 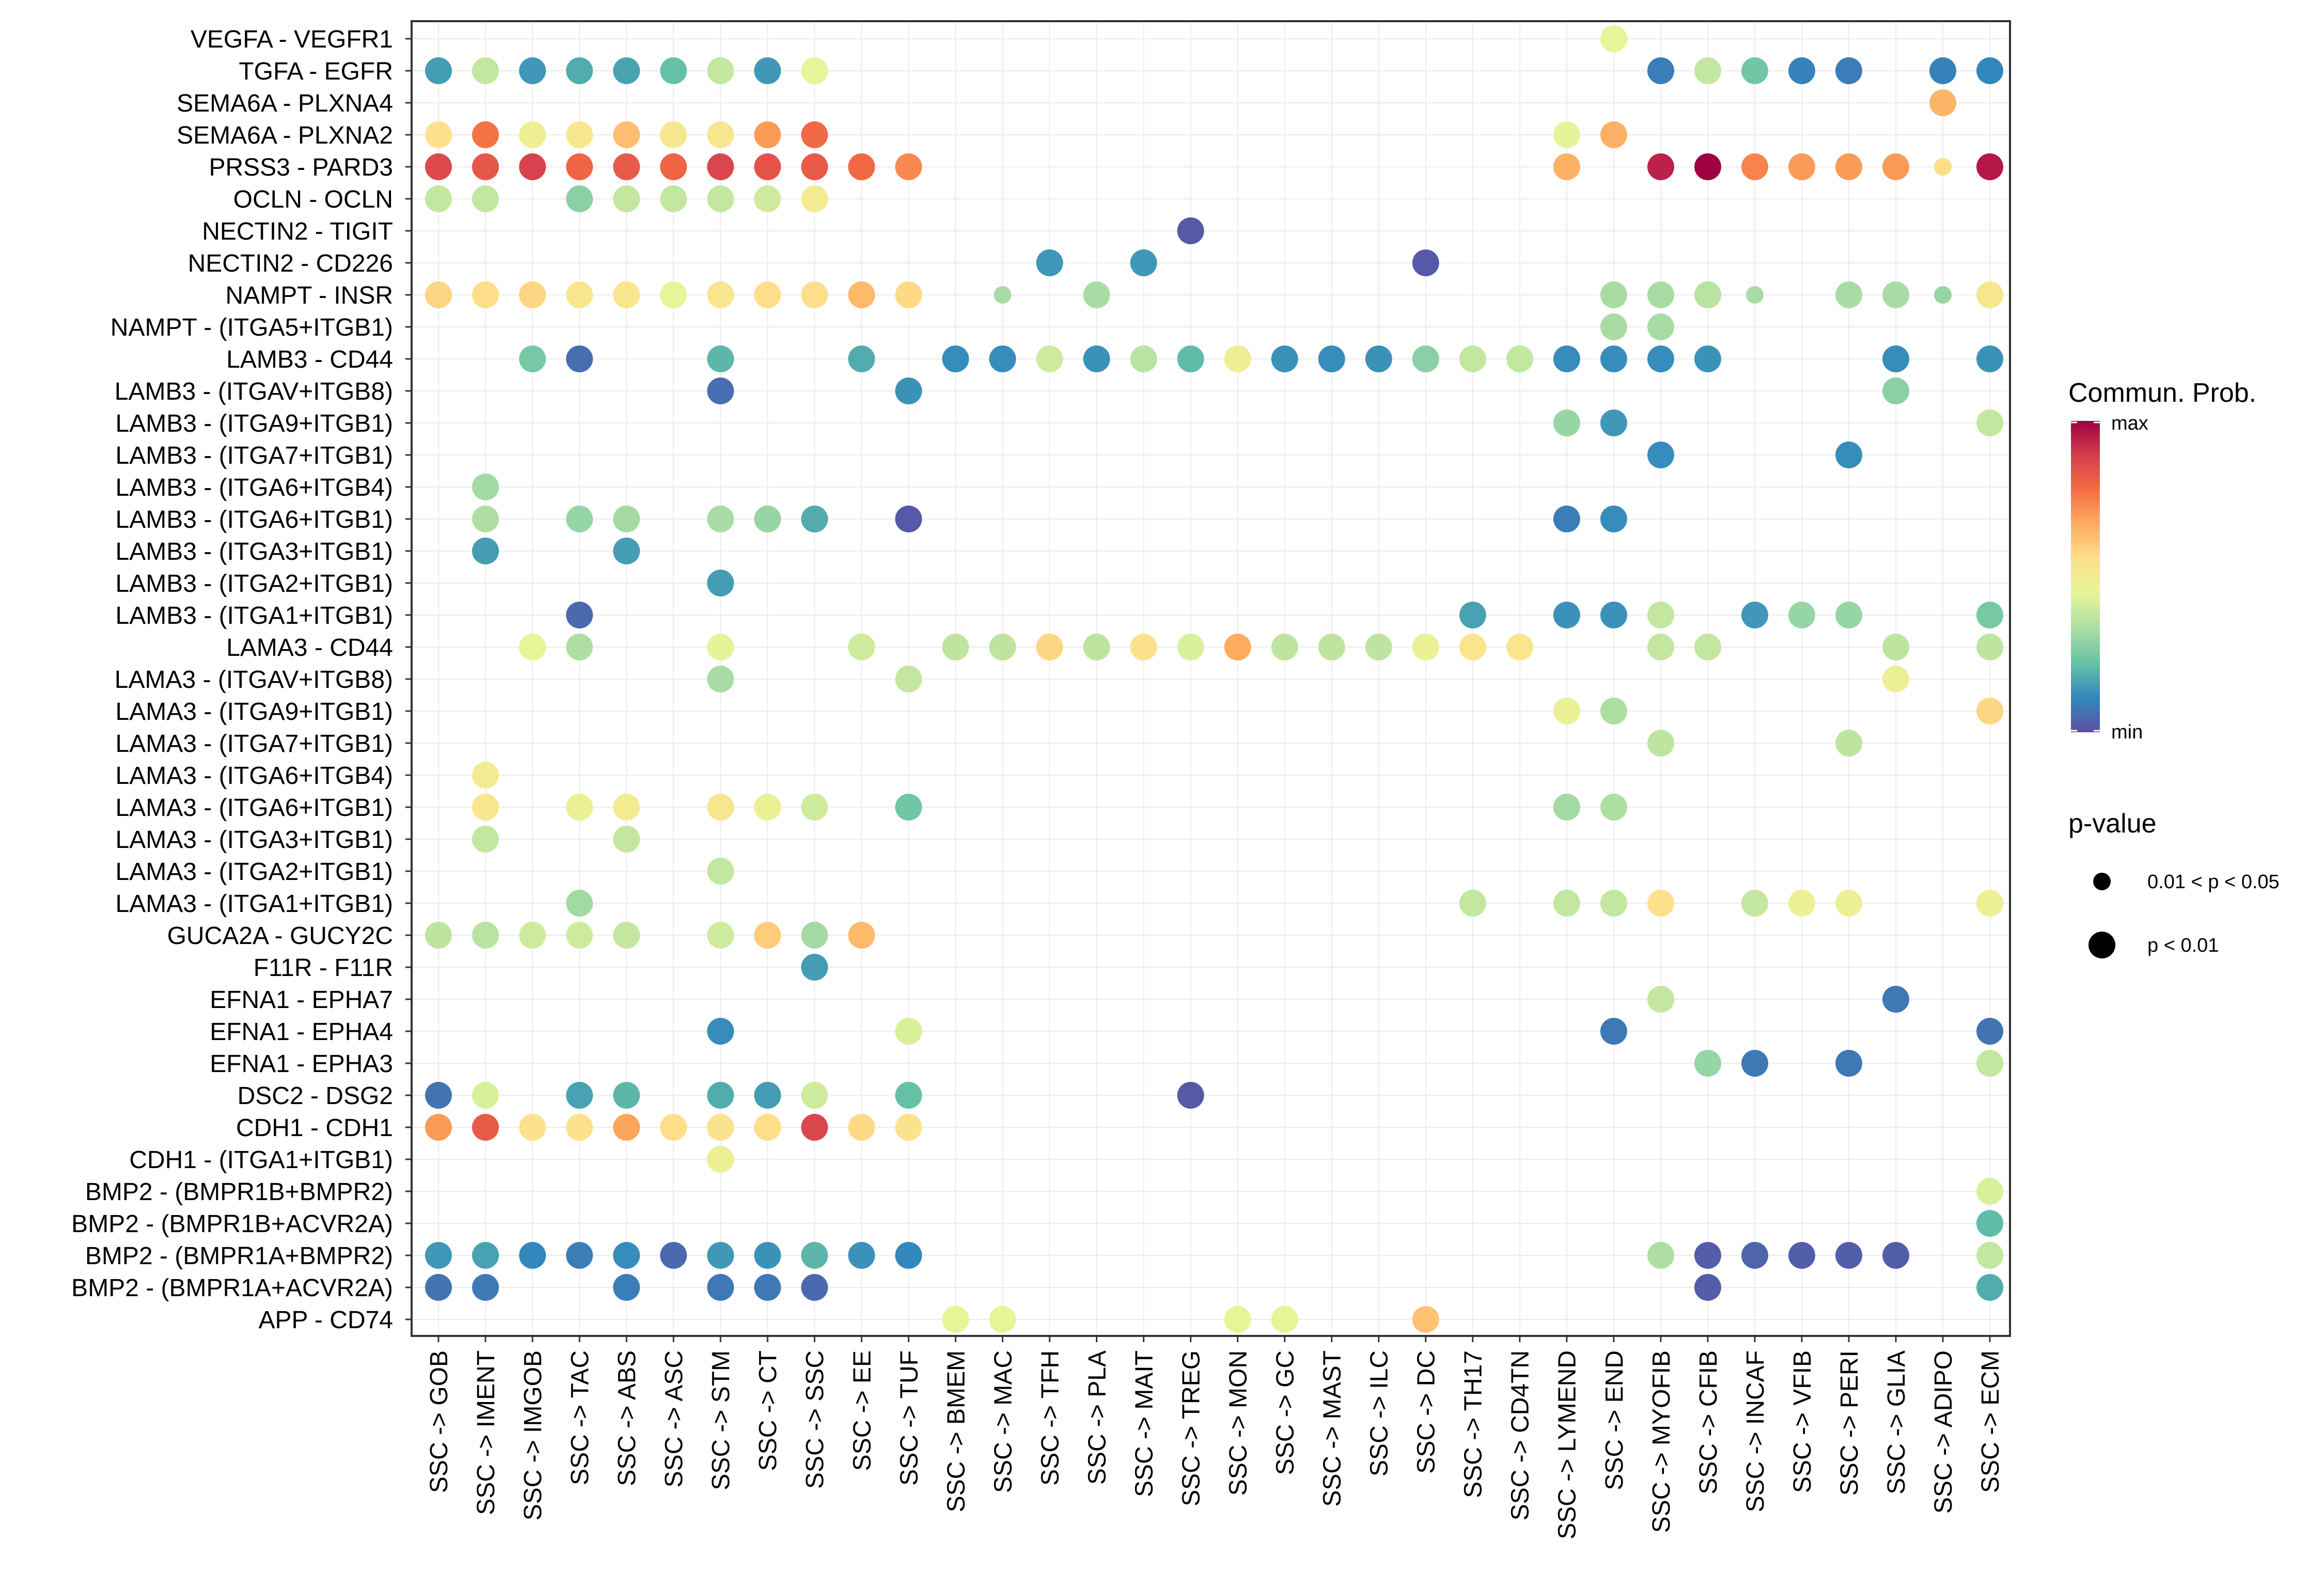 I want to click on y-tick-label: NAMPT - INSR, so click(x=309, y=295).